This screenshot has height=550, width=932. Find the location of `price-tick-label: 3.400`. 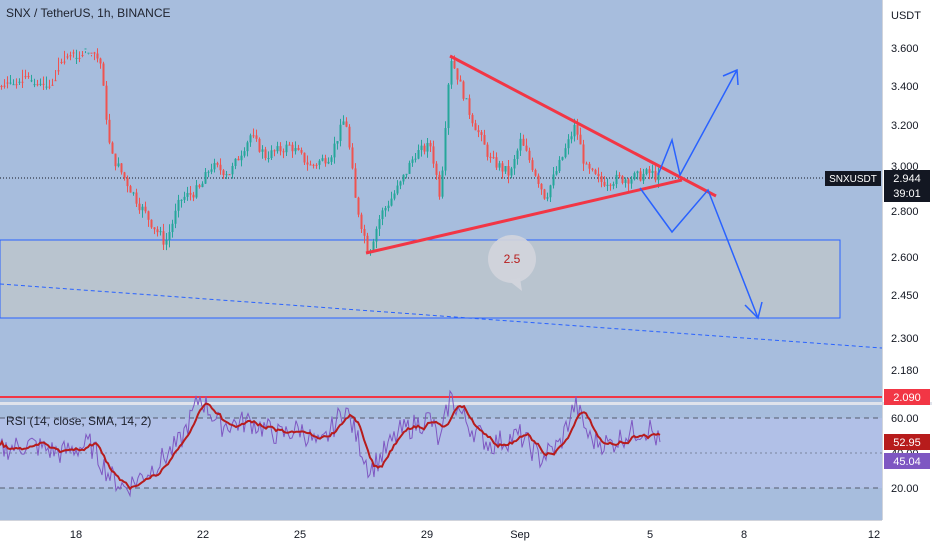

price-tick-label: 3.400 is located at coordinates (905, 87).